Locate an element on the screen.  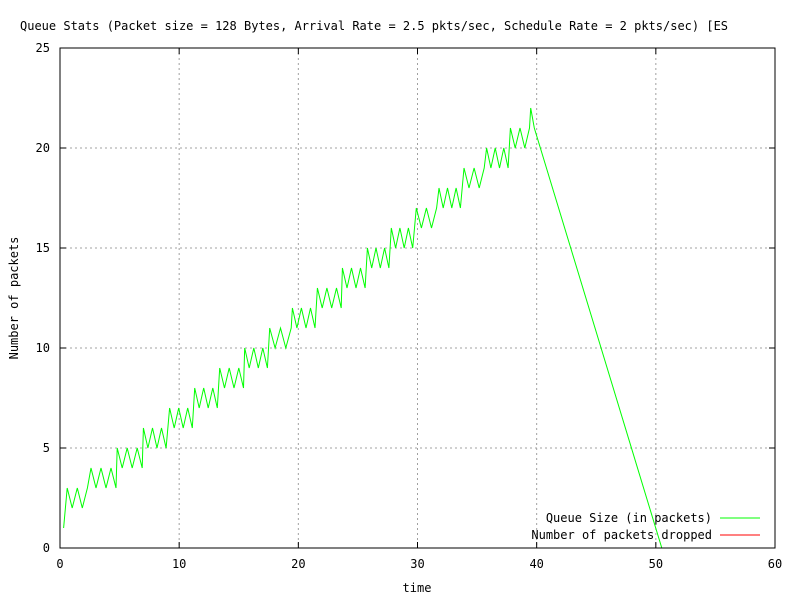
x-tick-label: 0 is located at coordinates (59, 564).